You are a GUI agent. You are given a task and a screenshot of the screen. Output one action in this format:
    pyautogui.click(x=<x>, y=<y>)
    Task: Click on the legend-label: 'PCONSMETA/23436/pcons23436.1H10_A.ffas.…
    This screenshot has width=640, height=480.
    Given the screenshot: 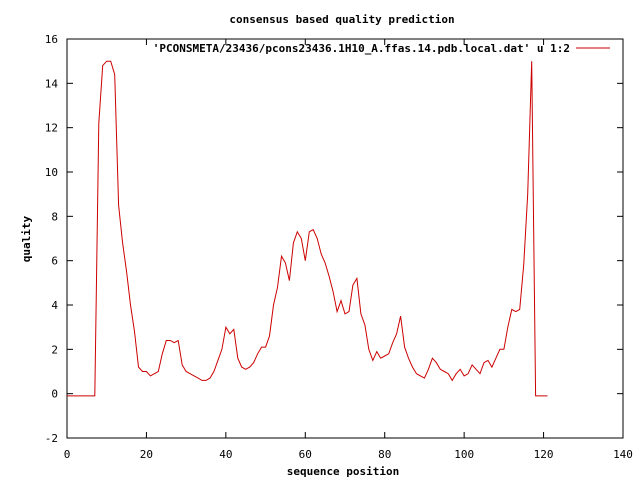 What is the action you would take?
    pyautogui.click(x=361, y=48)
    